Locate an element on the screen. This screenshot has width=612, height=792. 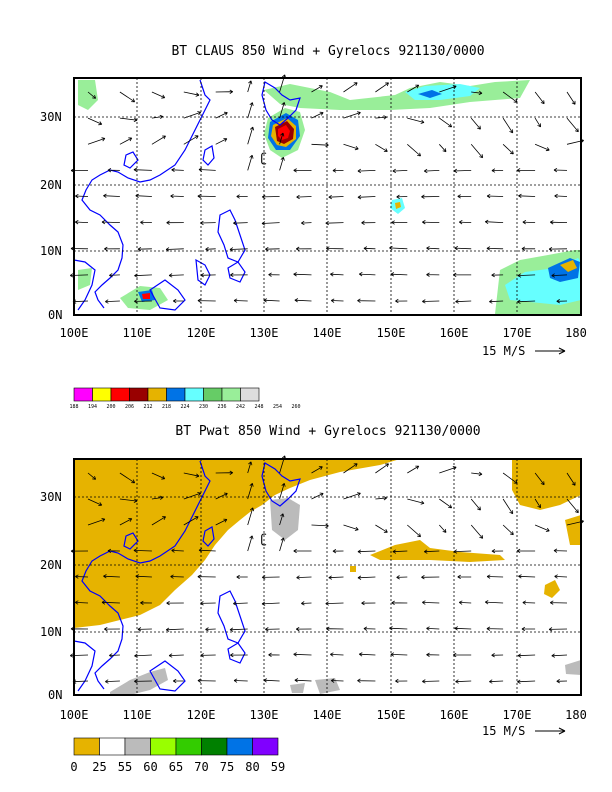
top-x-tick: 180 is located at coordinates (576, 333).